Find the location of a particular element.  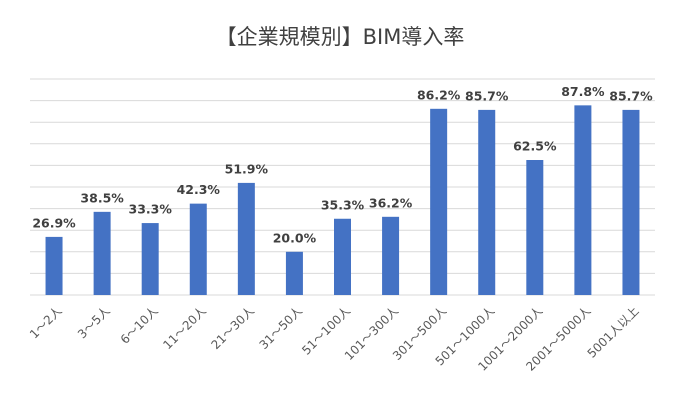

value-label: 51.9% is located at coordinates (247, 168).